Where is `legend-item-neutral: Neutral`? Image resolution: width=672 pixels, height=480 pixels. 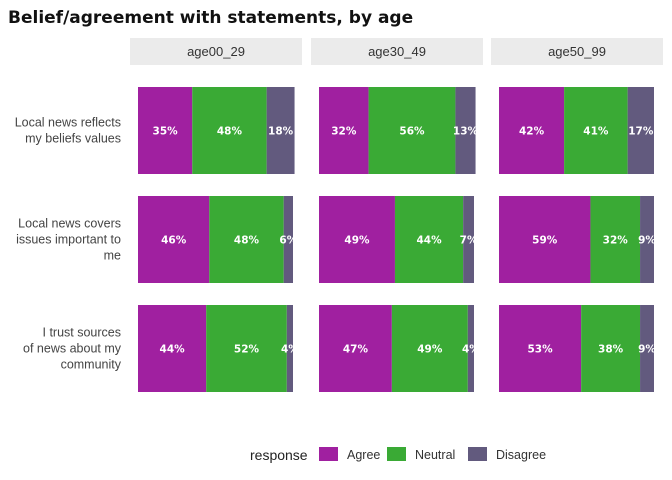
legend-item-neutral: Neutral is located at coordinates (421, 454).